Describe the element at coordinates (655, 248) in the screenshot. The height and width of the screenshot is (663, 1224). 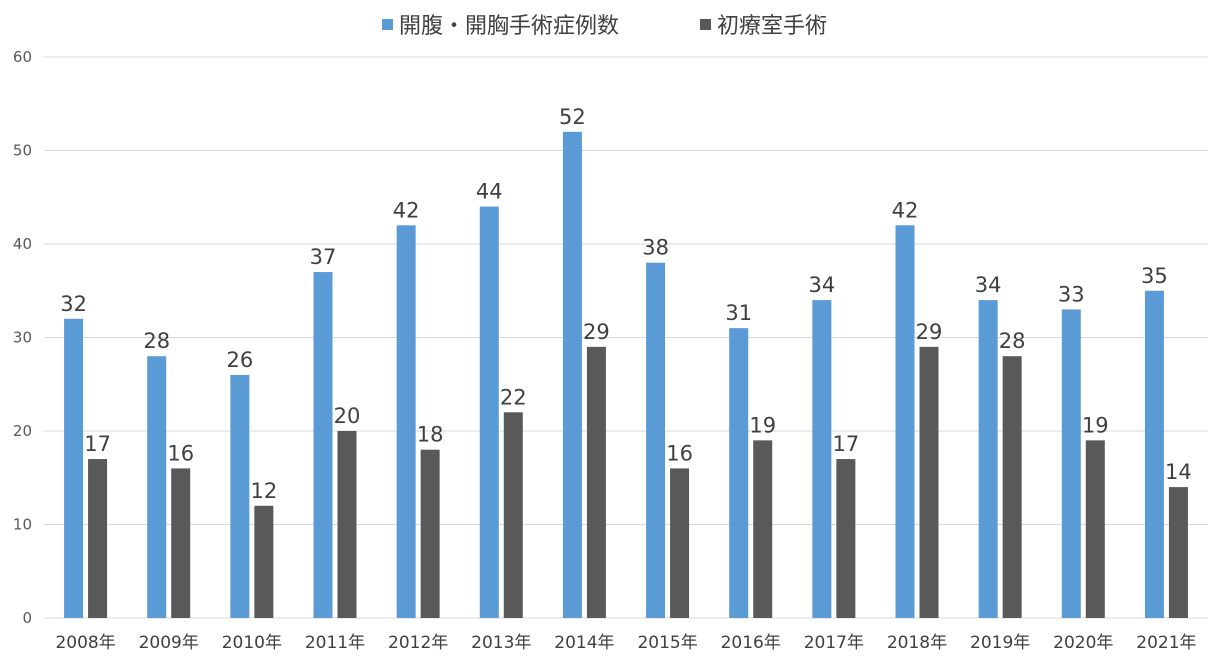
I see `data-label-series0-7: 38` at that location.